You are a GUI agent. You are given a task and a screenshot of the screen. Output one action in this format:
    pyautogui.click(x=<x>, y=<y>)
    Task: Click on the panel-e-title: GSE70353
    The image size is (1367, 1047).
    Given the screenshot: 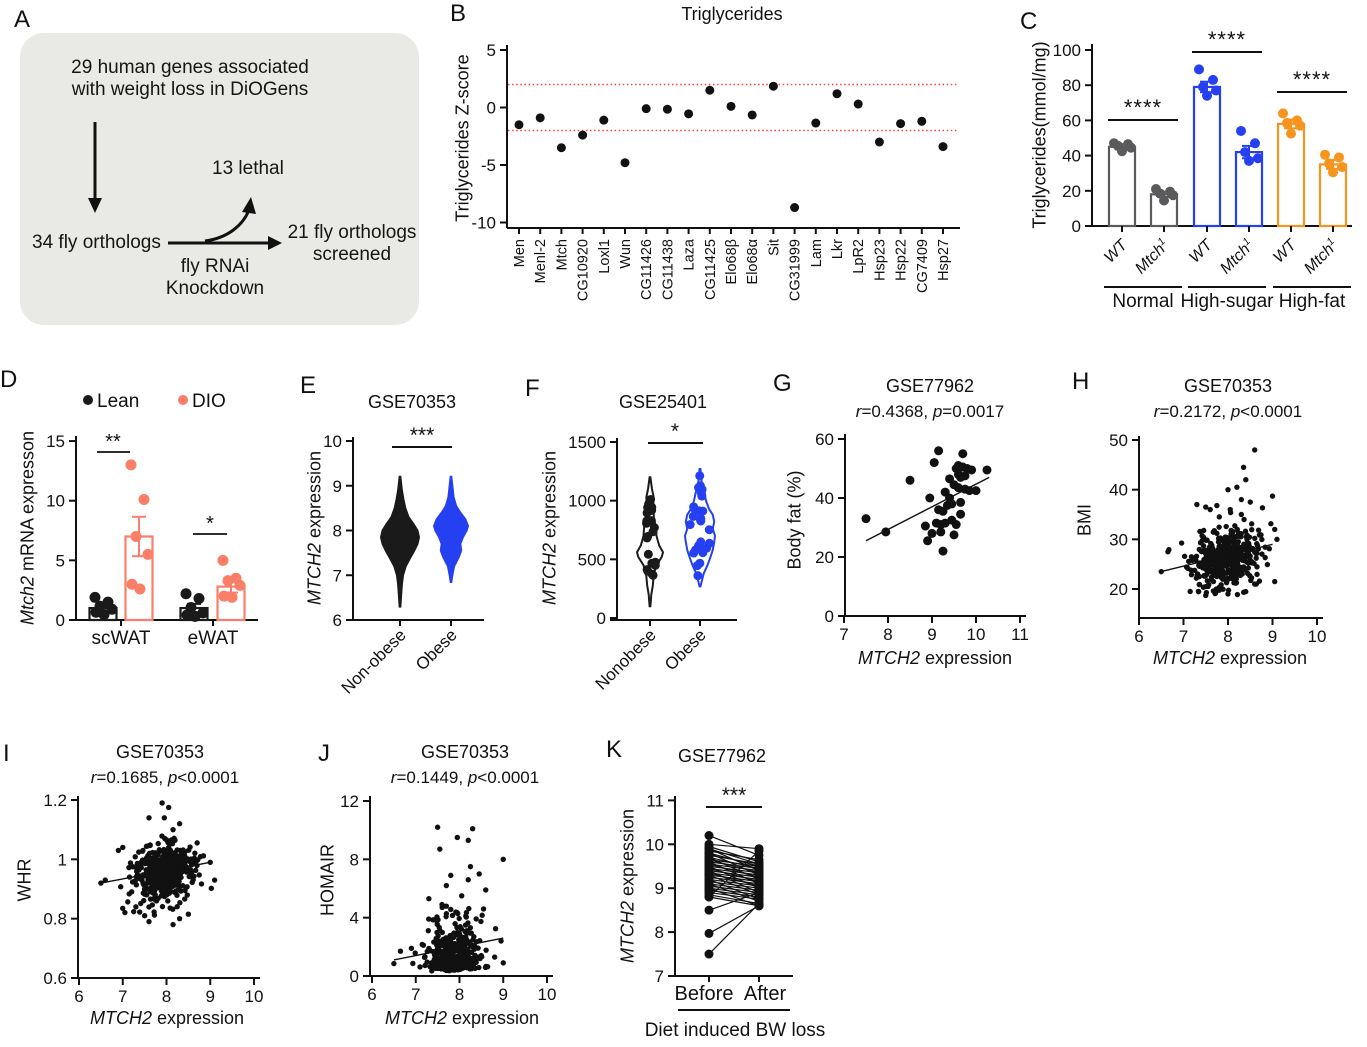 What is the action you would take?
    pyautogui.click(x=412, y=402)
    